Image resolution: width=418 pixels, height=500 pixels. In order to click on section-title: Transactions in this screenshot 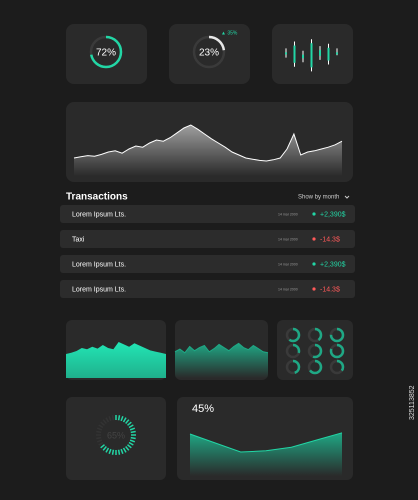, I will do `click(97, 197)`.